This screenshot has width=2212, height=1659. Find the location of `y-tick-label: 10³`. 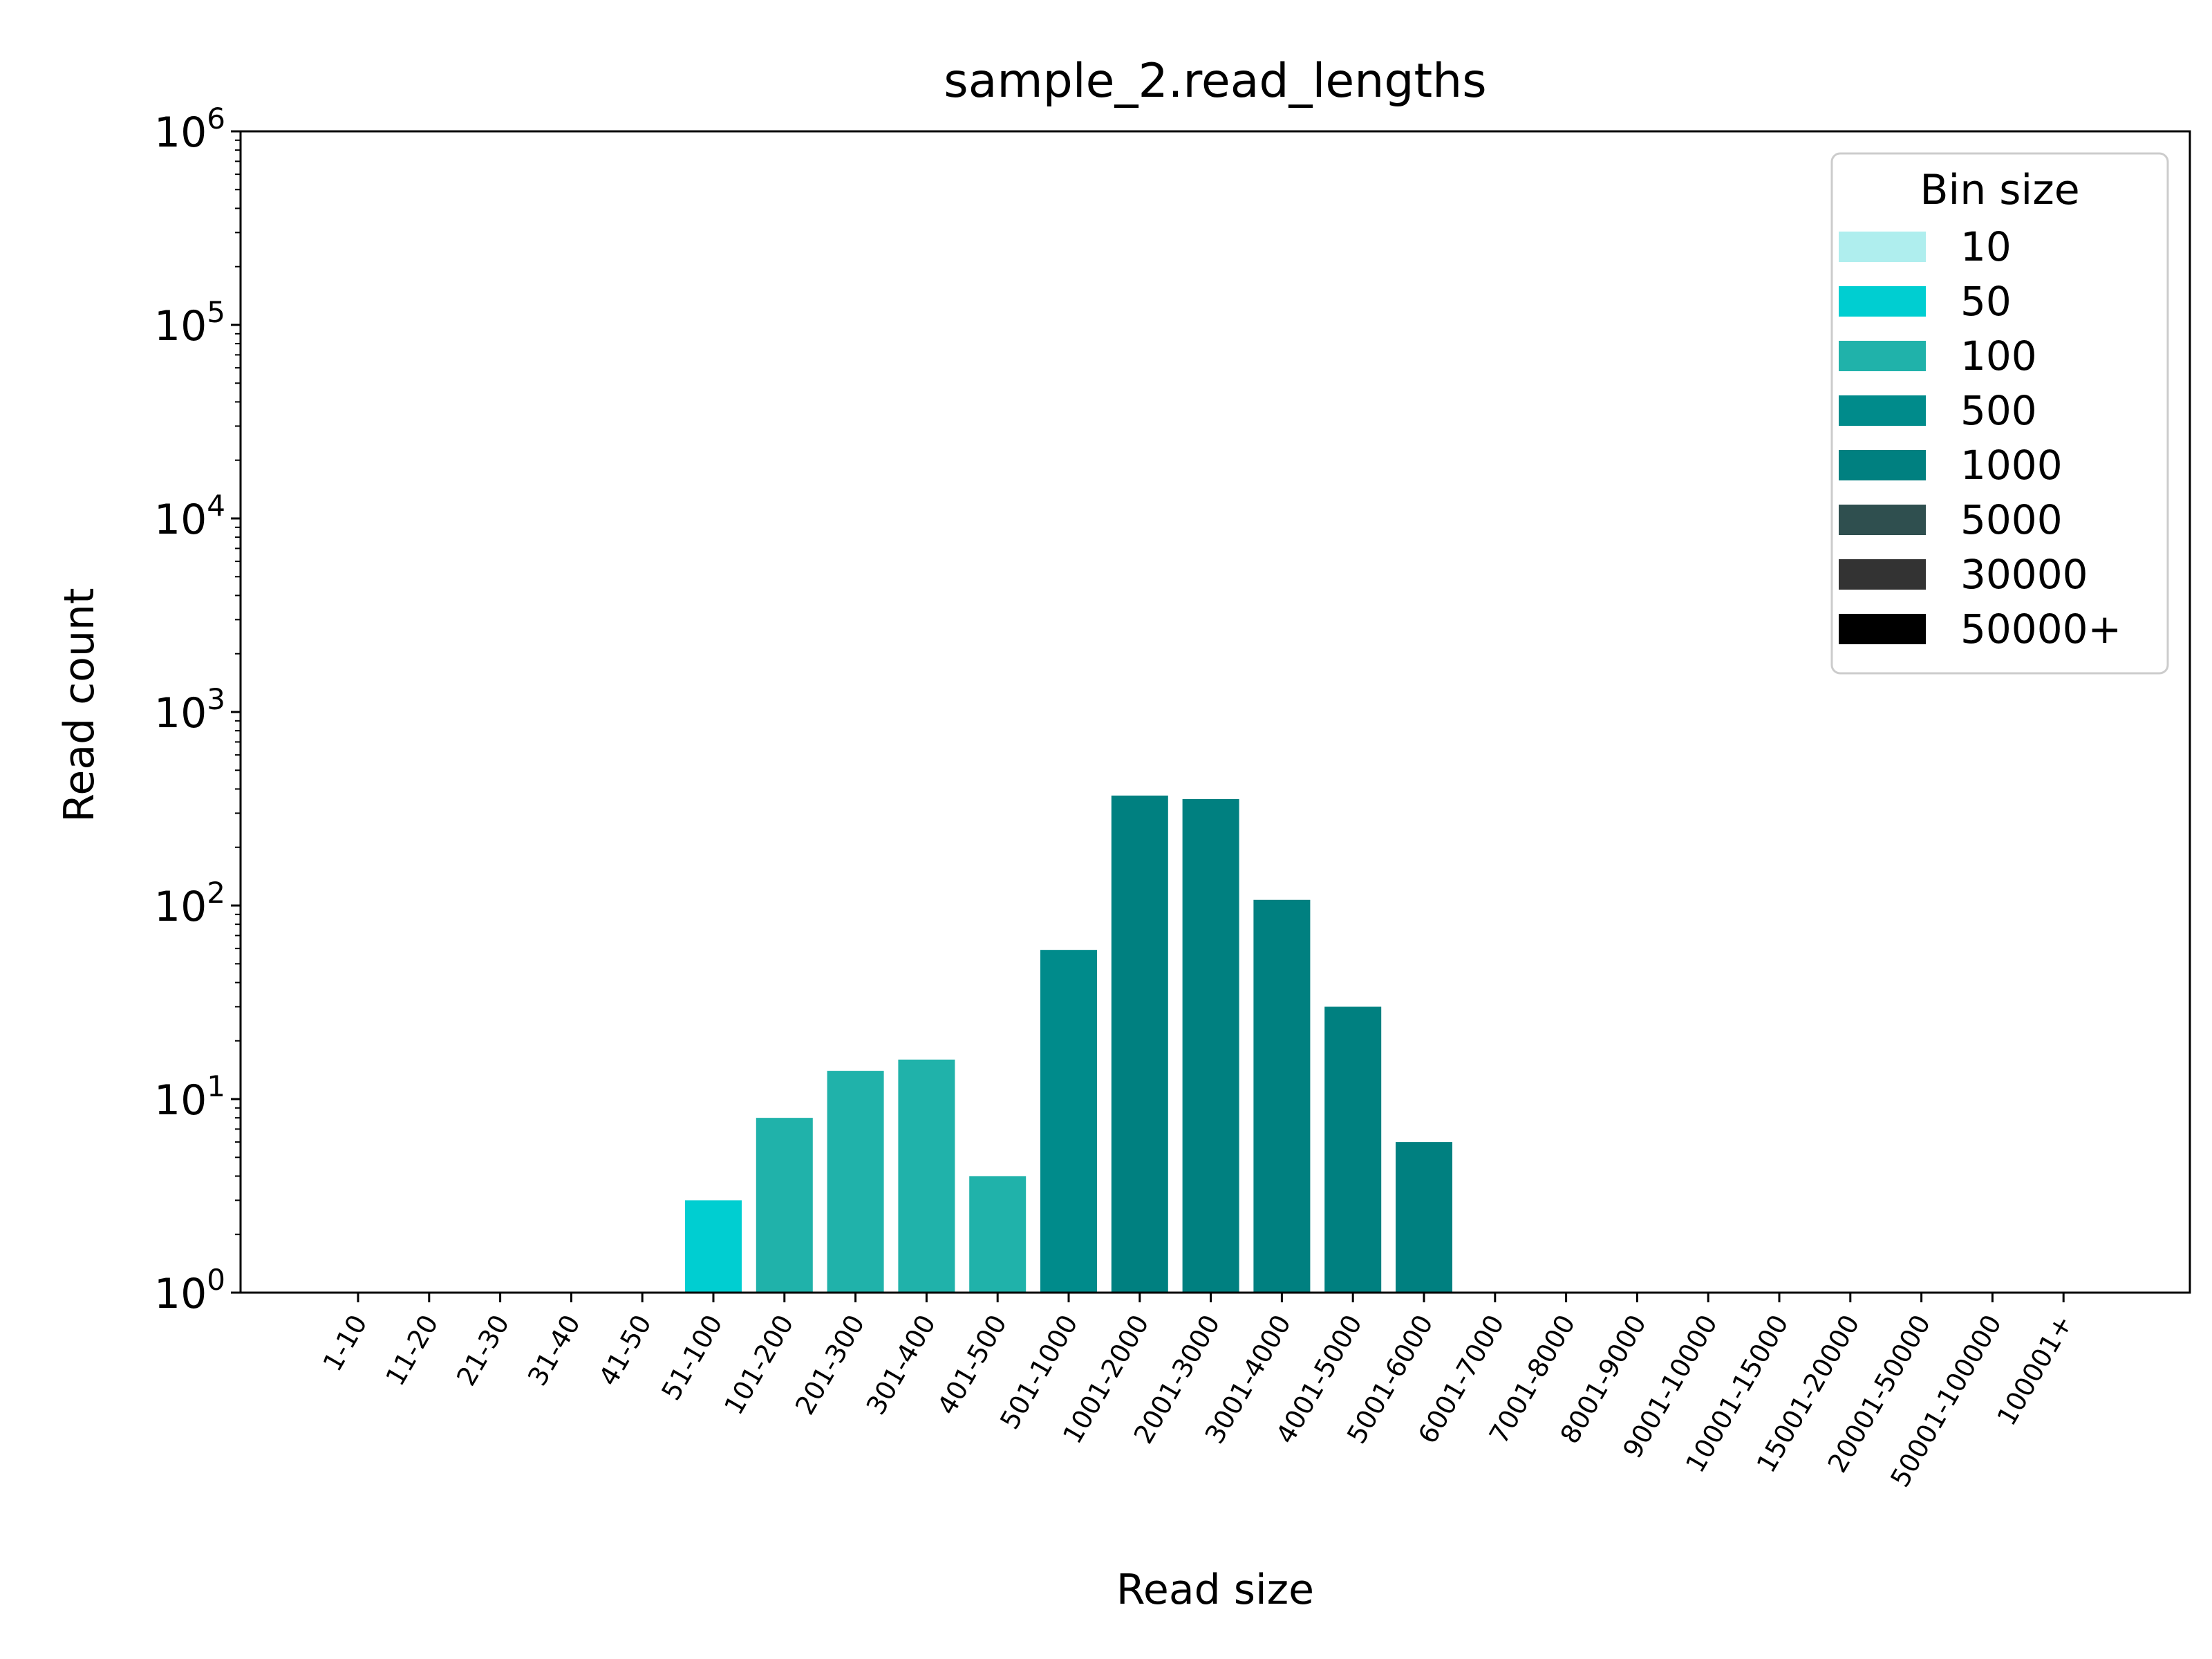

y-tick-label: 10³ is located at coordinates (190, 710).